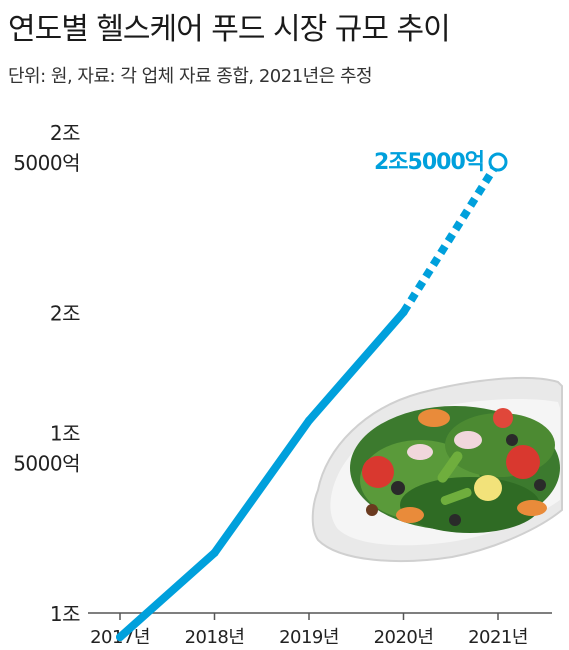 The width and height of the screenshot is (569, 650). Describe the element at coordinates (429, 162) in the screenshot. I see `callout-label: 2조5000억` at that location.